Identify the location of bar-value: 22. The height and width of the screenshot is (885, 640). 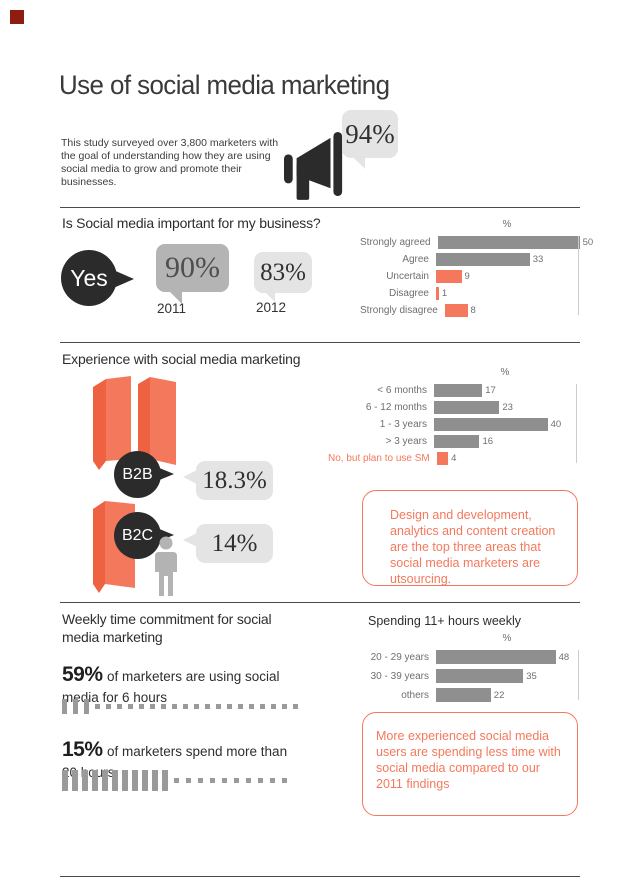
(499, 695).